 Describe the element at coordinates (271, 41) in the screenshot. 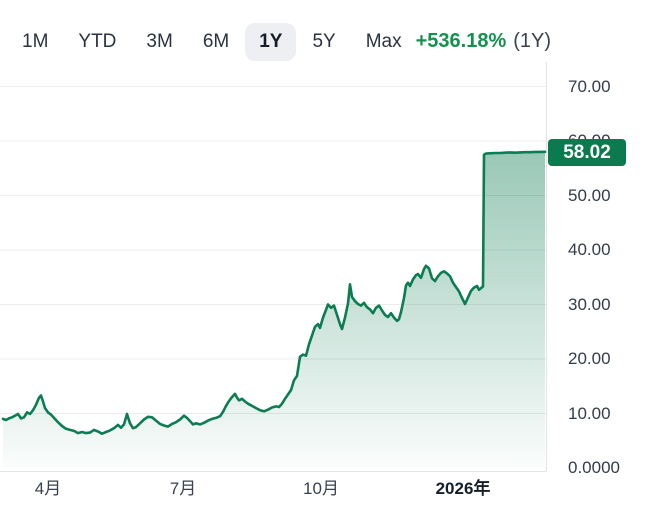

I see `range-tab-1y: 1Y` at that location.